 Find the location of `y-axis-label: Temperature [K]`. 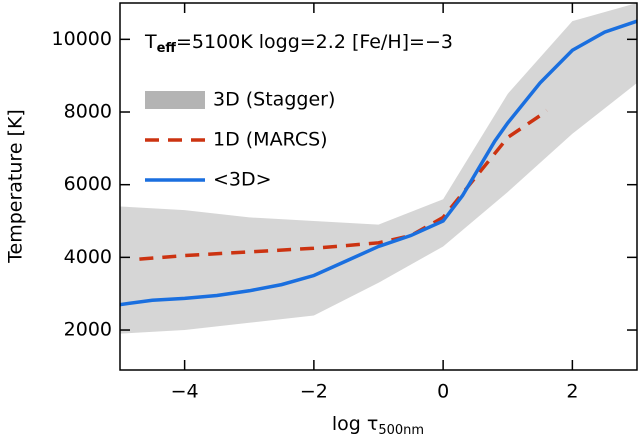

y-axis-label: Temperature [K] is located at coordinates (16, 186).